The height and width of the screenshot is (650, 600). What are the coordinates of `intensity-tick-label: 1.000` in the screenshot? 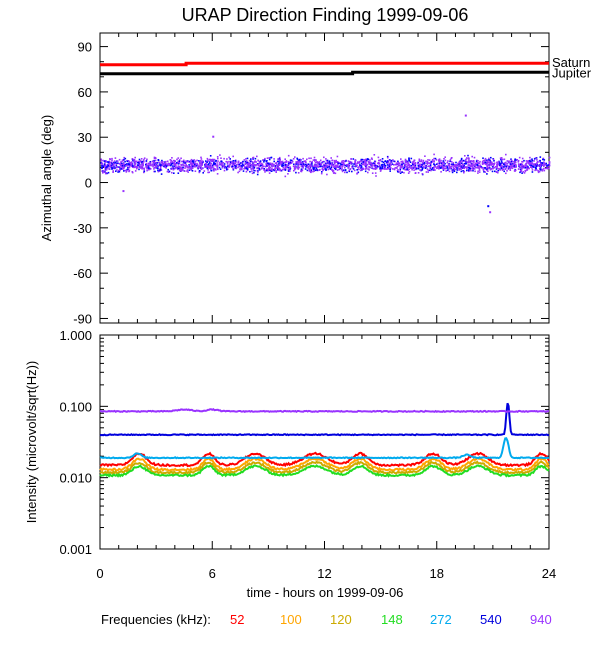 It's located at (75, 335).